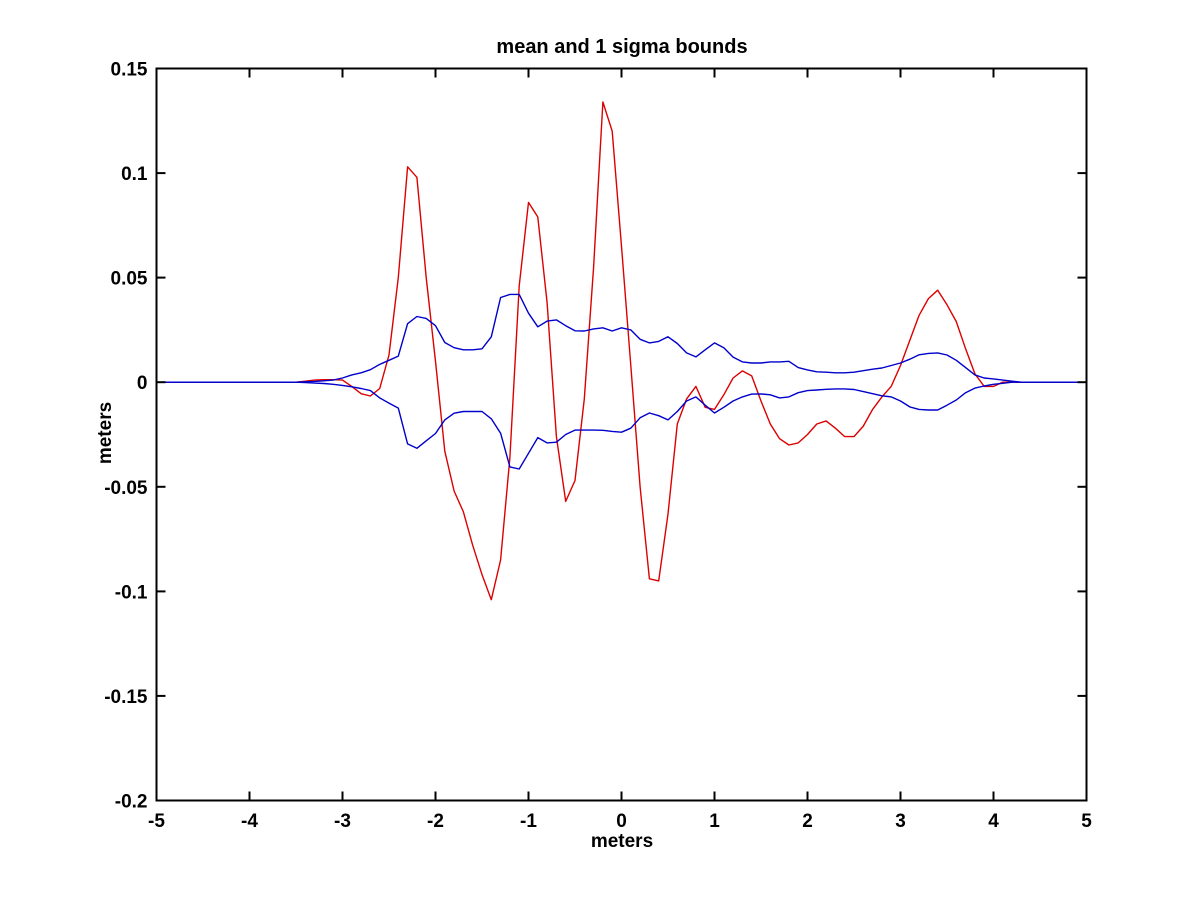  I want to click on x-axis-label: meters, so click(622, 841).